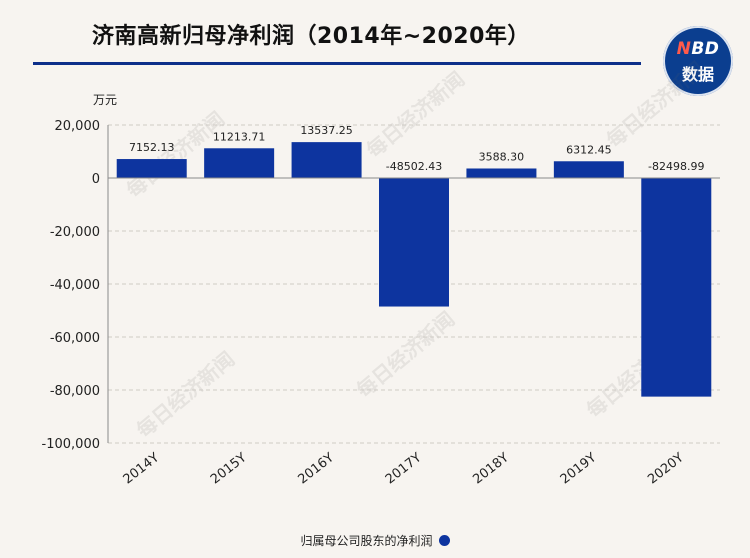 The height and width of the screenshot is (558, 750). I want to click on y-tick-label: -80,000, so click(75, 391).